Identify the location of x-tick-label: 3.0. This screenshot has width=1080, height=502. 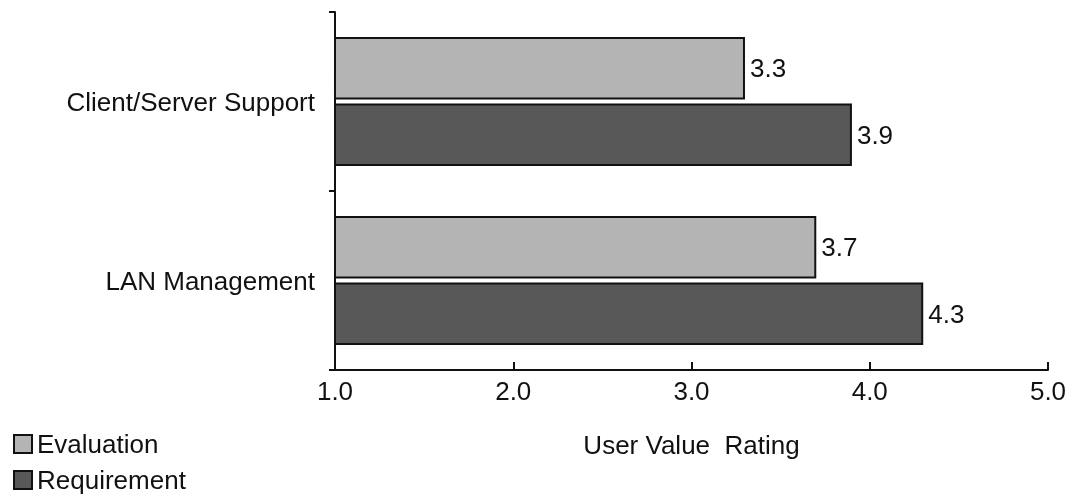
(691, 391).